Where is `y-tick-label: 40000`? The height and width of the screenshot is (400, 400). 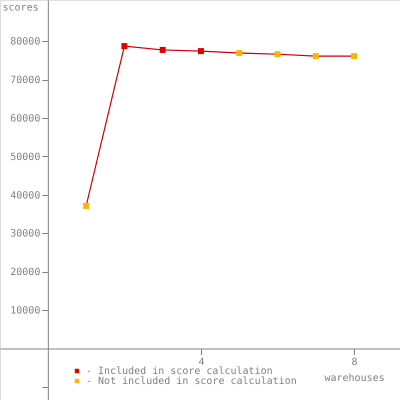 y-tick-label: 40000 is located at coordinates (25, 196).